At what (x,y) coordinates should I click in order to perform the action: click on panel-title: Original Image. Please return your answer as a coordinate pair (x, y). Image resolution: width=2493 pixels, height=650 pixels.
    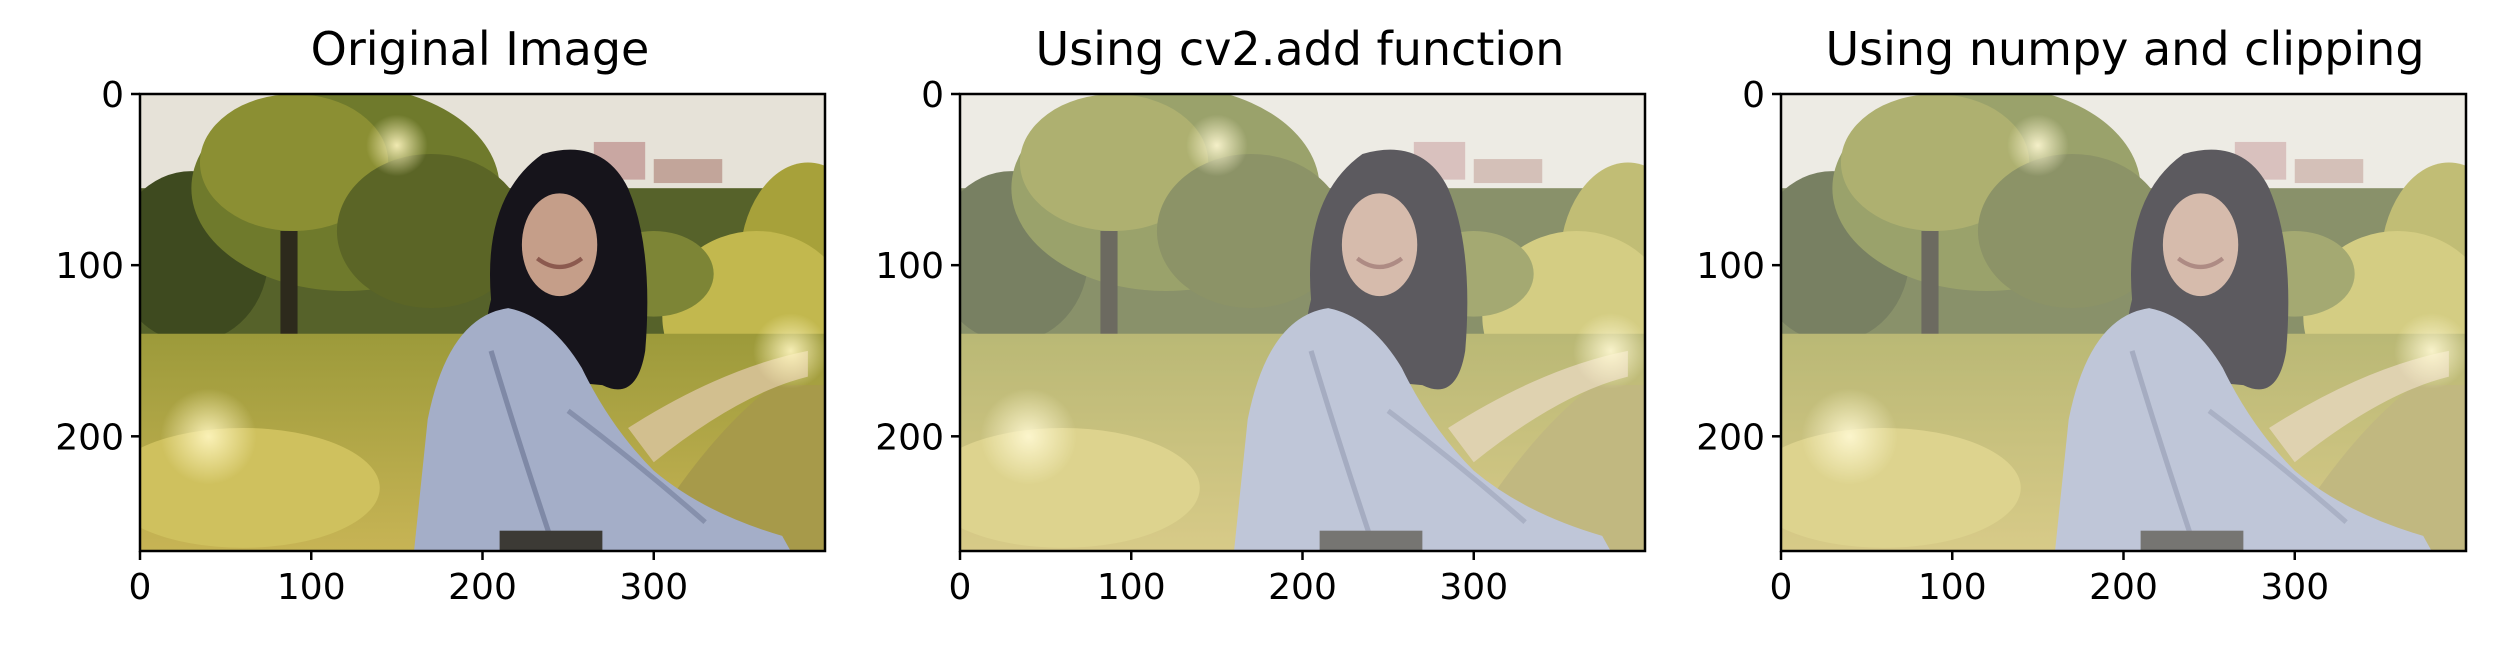
    Looking at the image, I should click on (480, 49).